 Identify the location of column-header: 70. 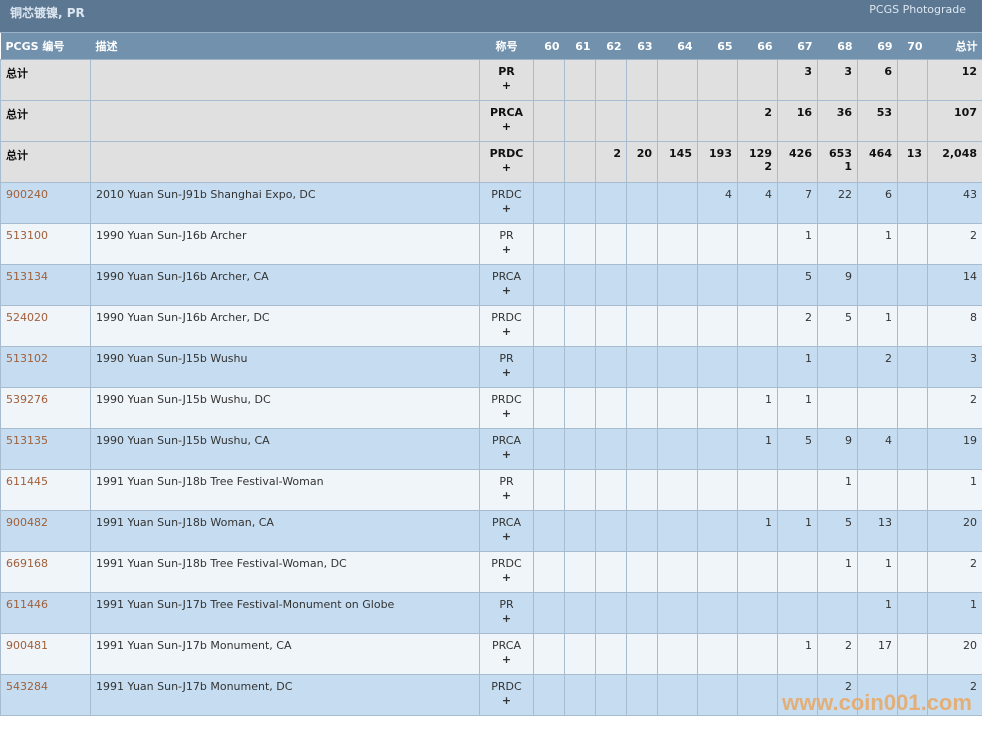
(912, 46).